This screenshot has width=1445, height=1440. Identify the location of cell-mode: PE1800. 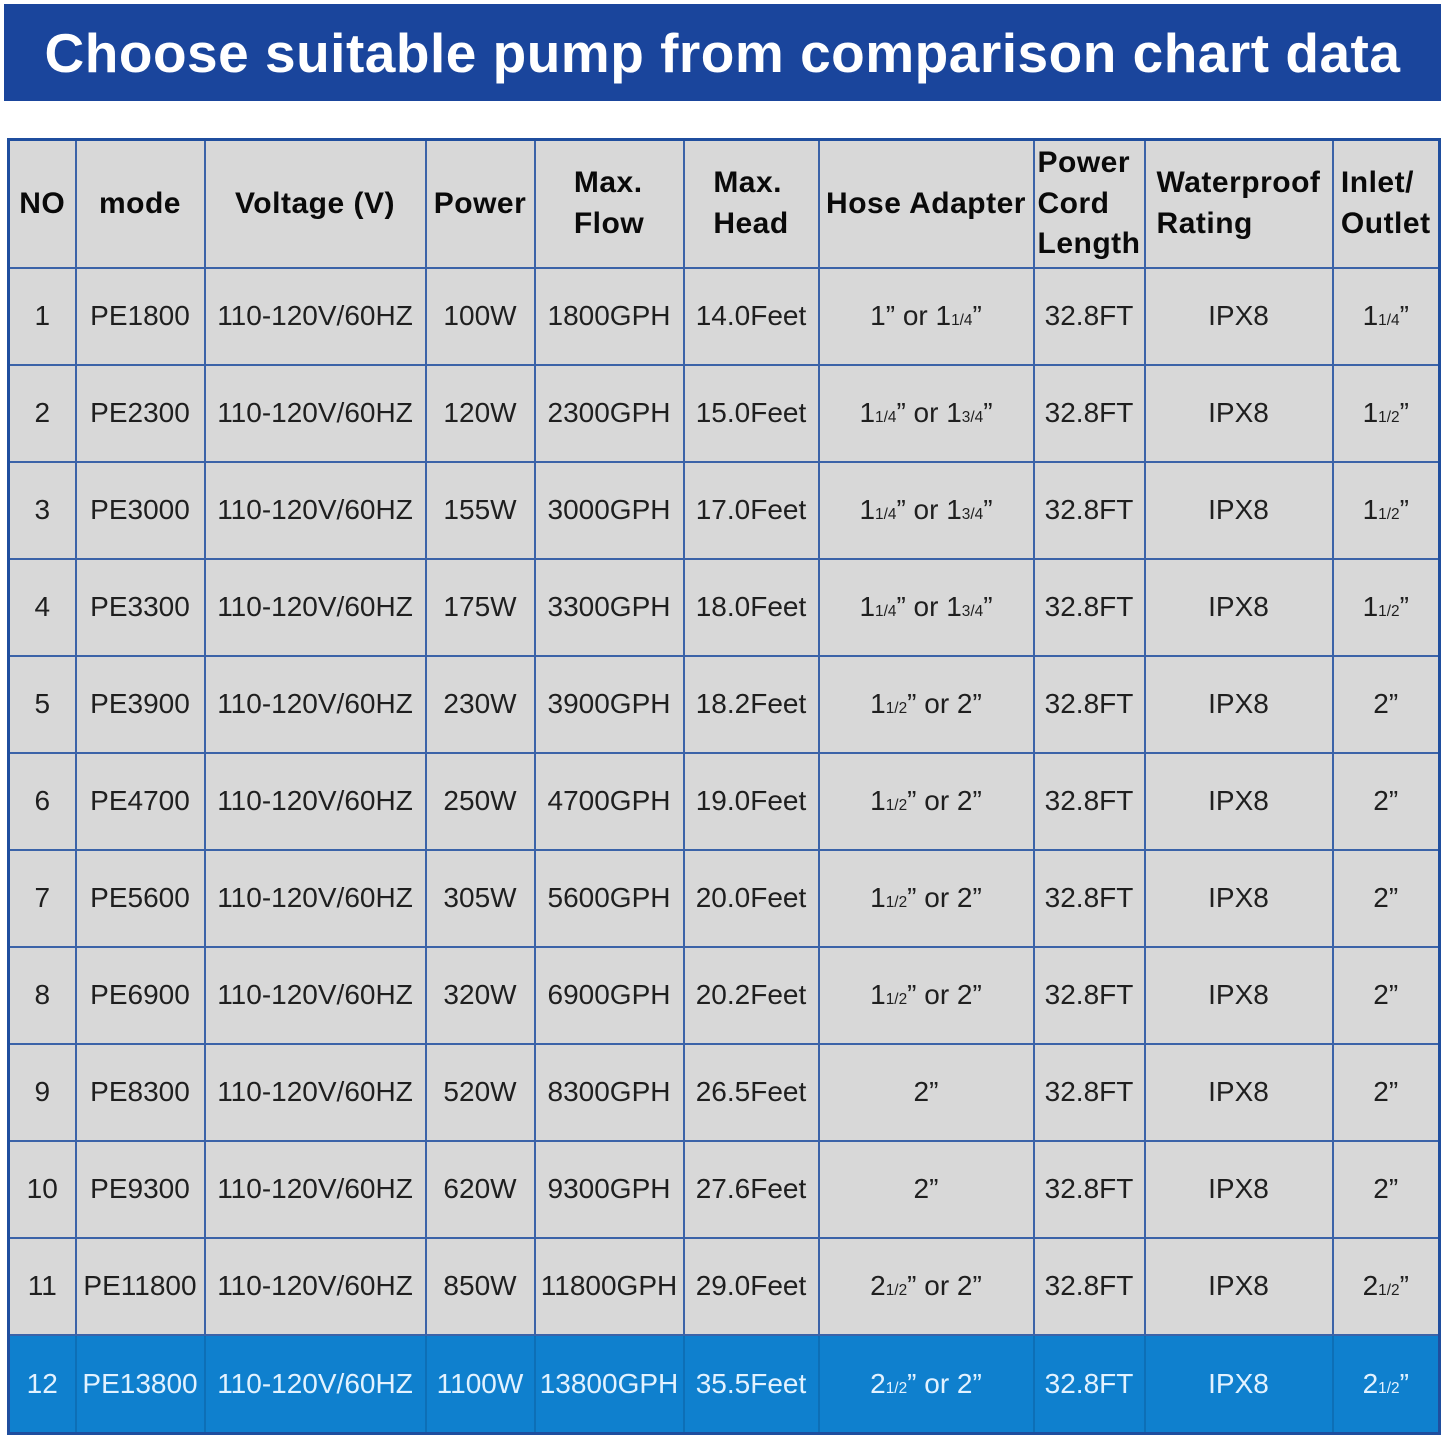
(140, 316).